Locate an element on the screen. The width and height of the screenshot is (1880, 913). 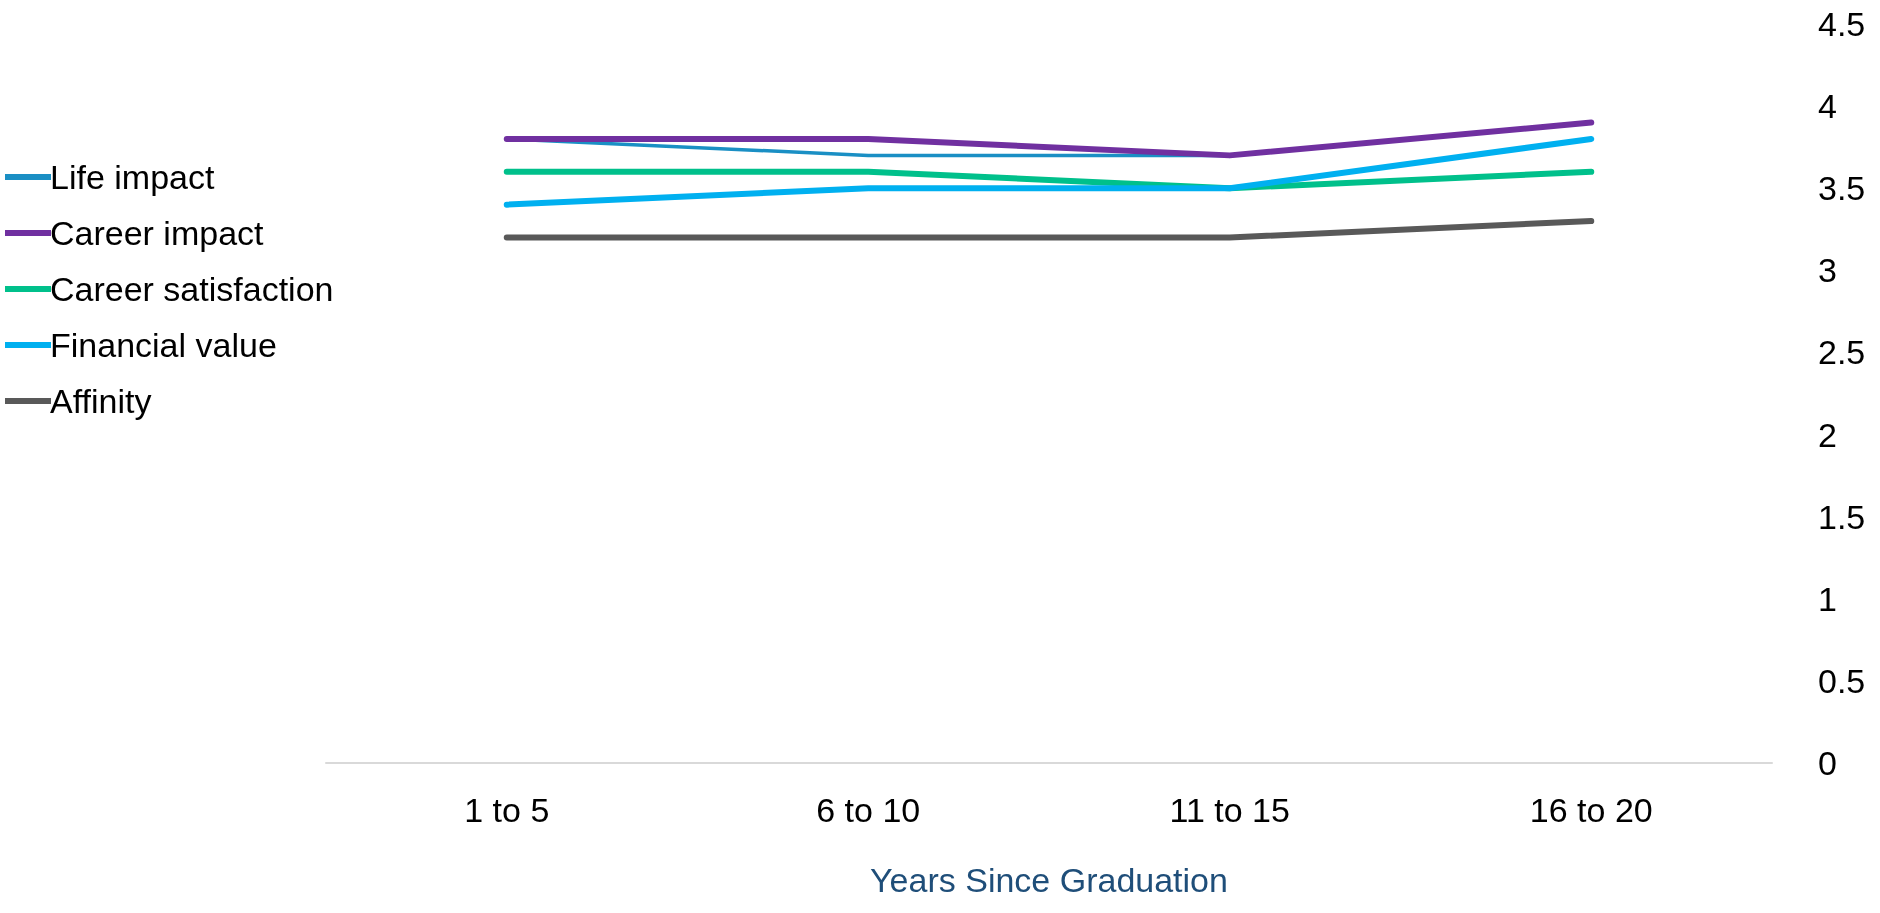
y-tick-label: 1 is located at coordinates (1827, 598).